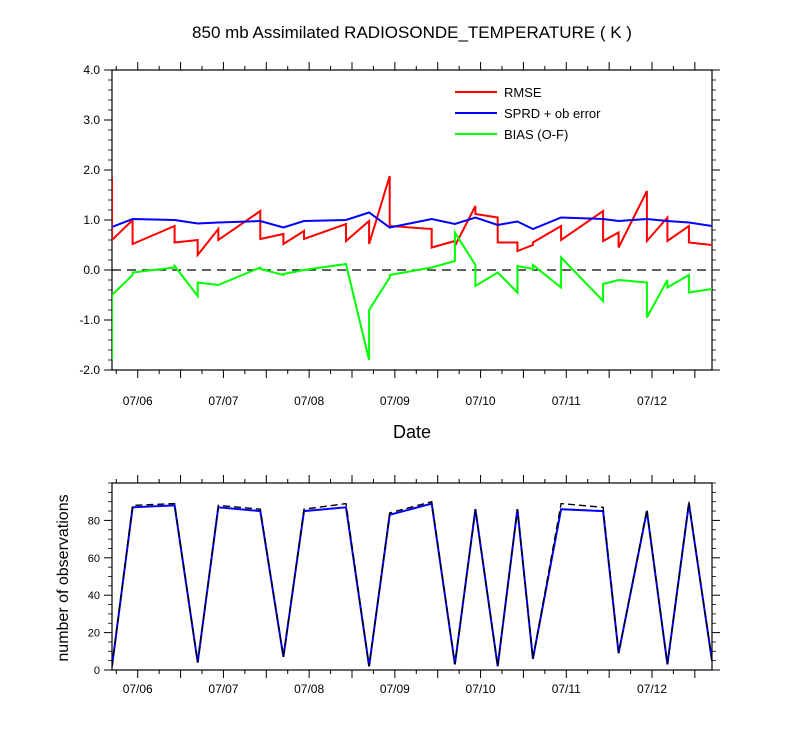 Image resolution: width=800 pixels, height=750 pixels. Describe the element at coordinates (309, 689) in the screenshot. I see `bottom-xtick-label: 07/08` at that location.